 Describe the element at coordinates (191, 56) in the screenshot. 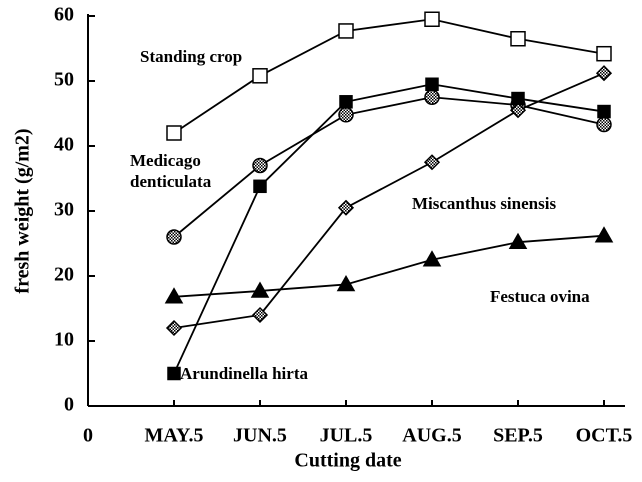

I see `series-annotation: Standing crop` at that location.